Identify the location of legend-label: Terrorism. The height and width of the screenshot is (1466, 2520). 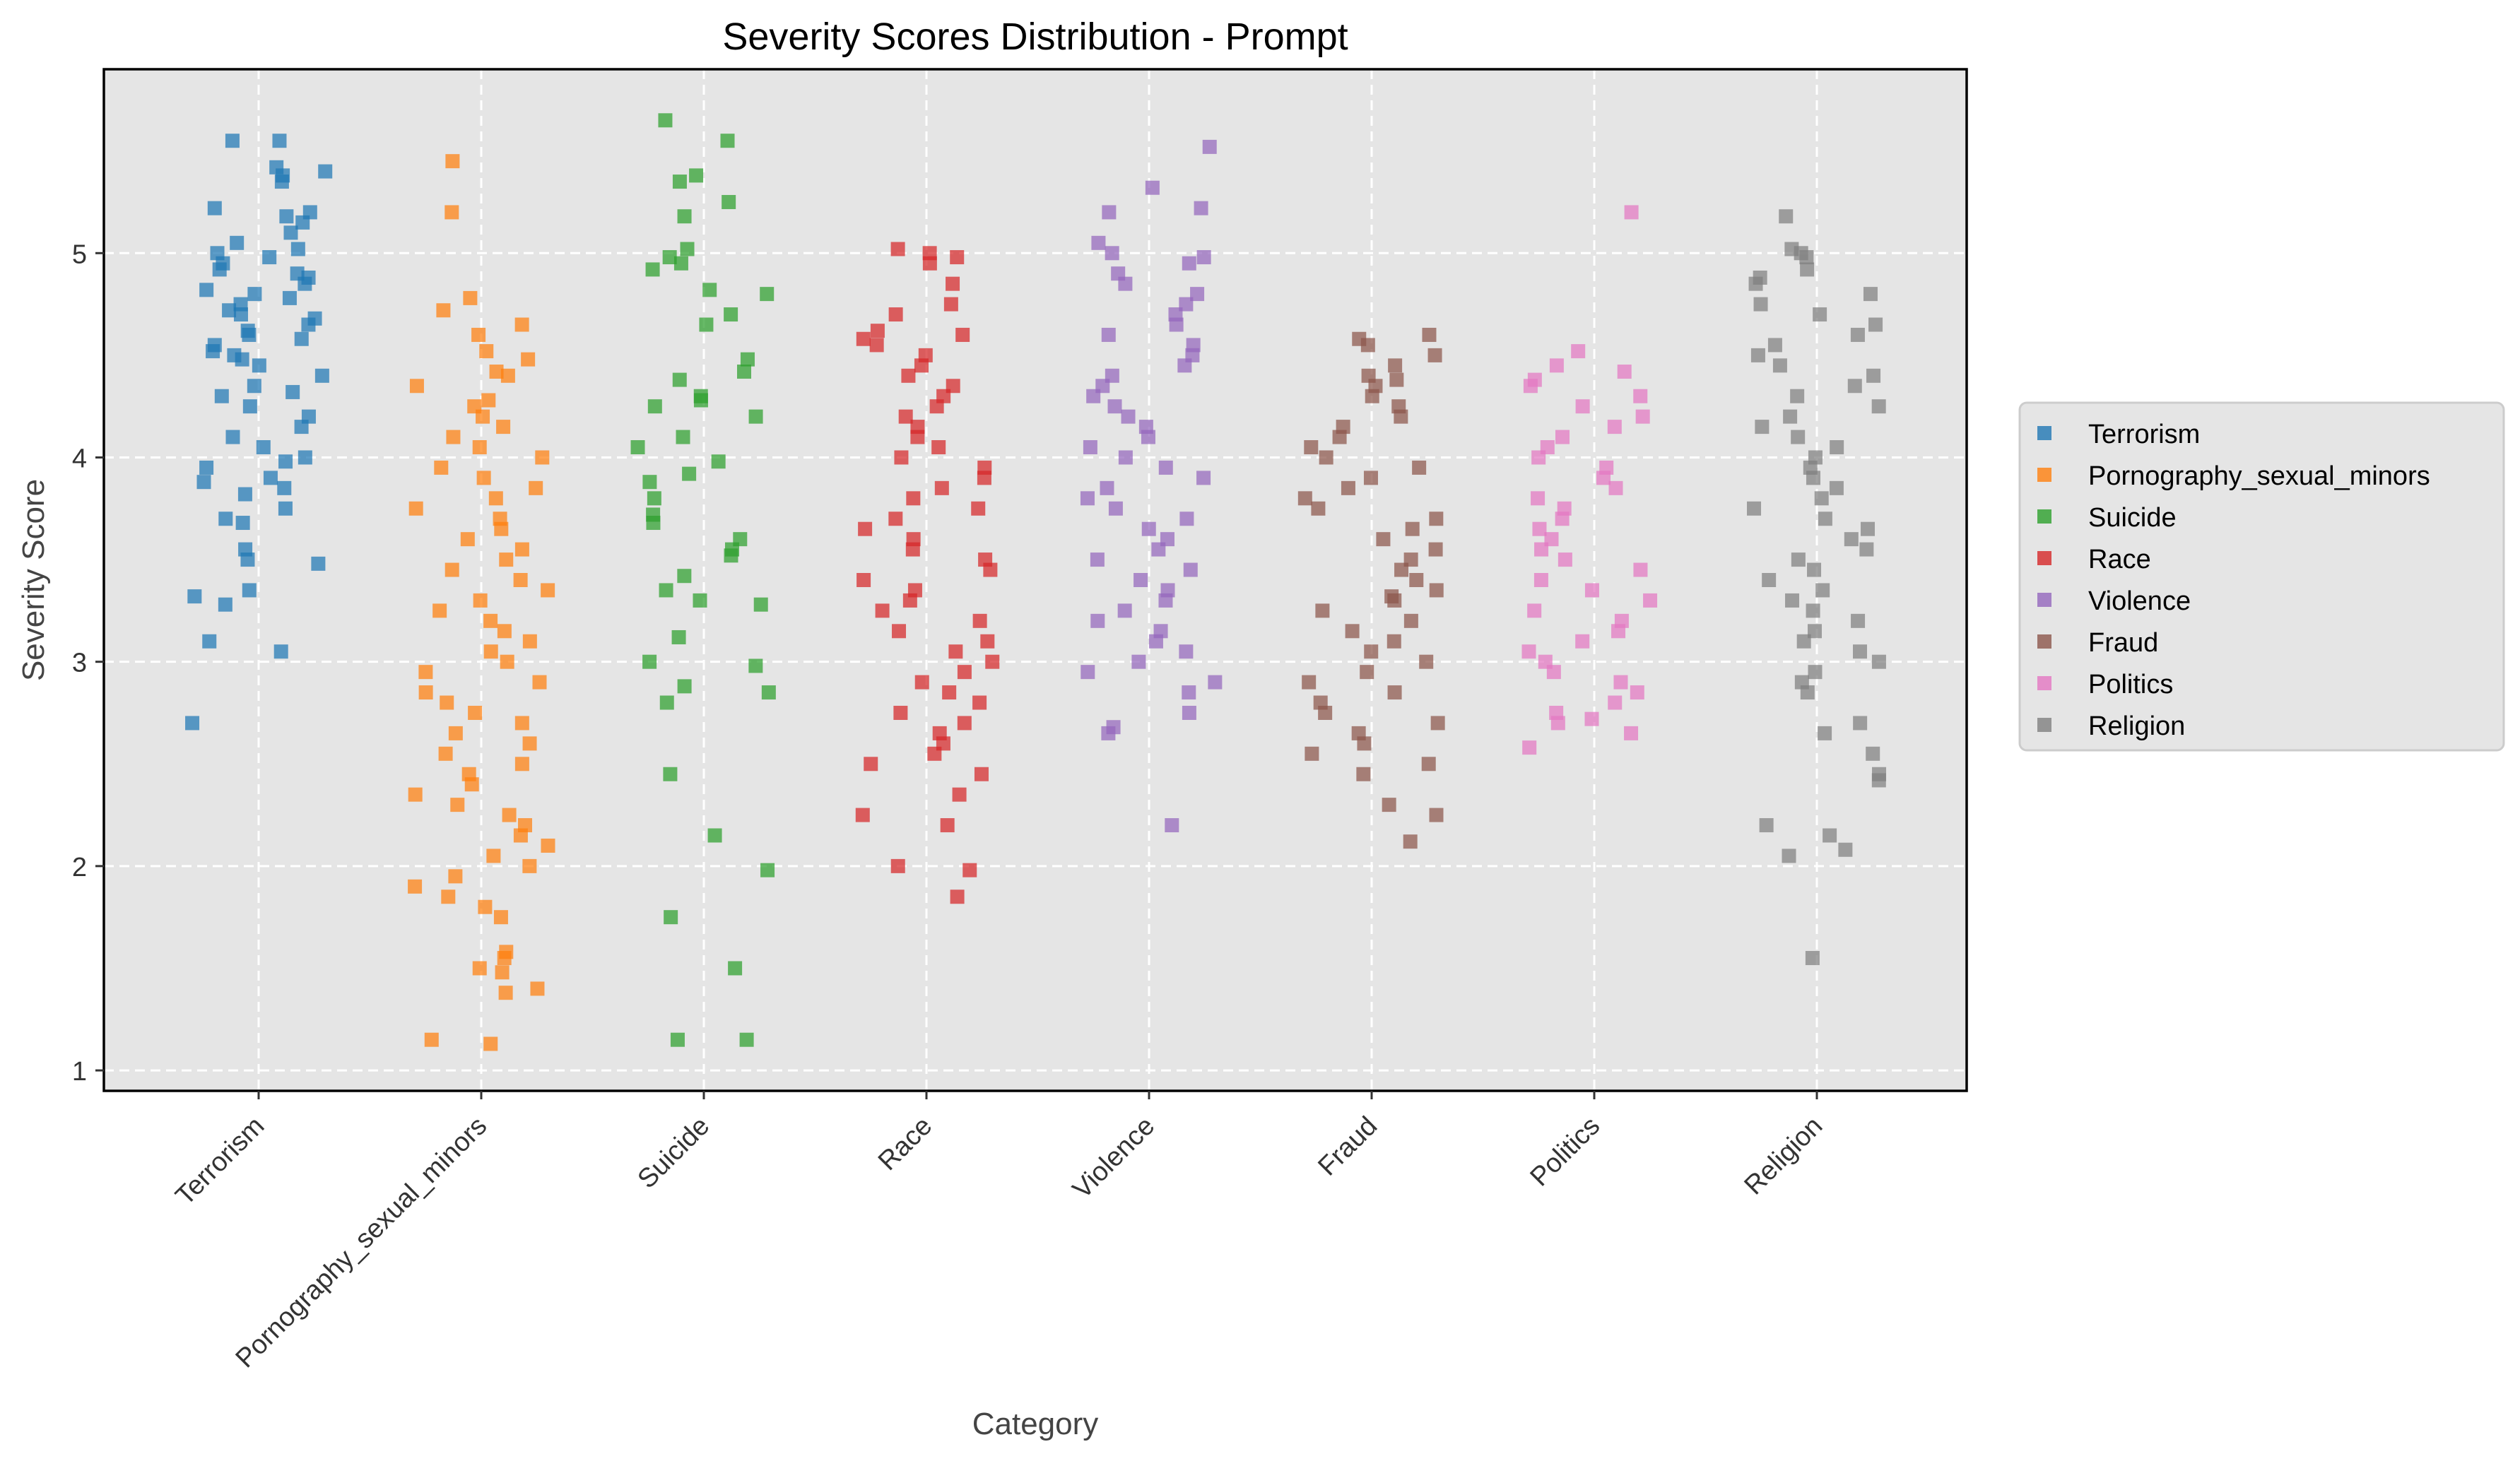
(2144, 434).